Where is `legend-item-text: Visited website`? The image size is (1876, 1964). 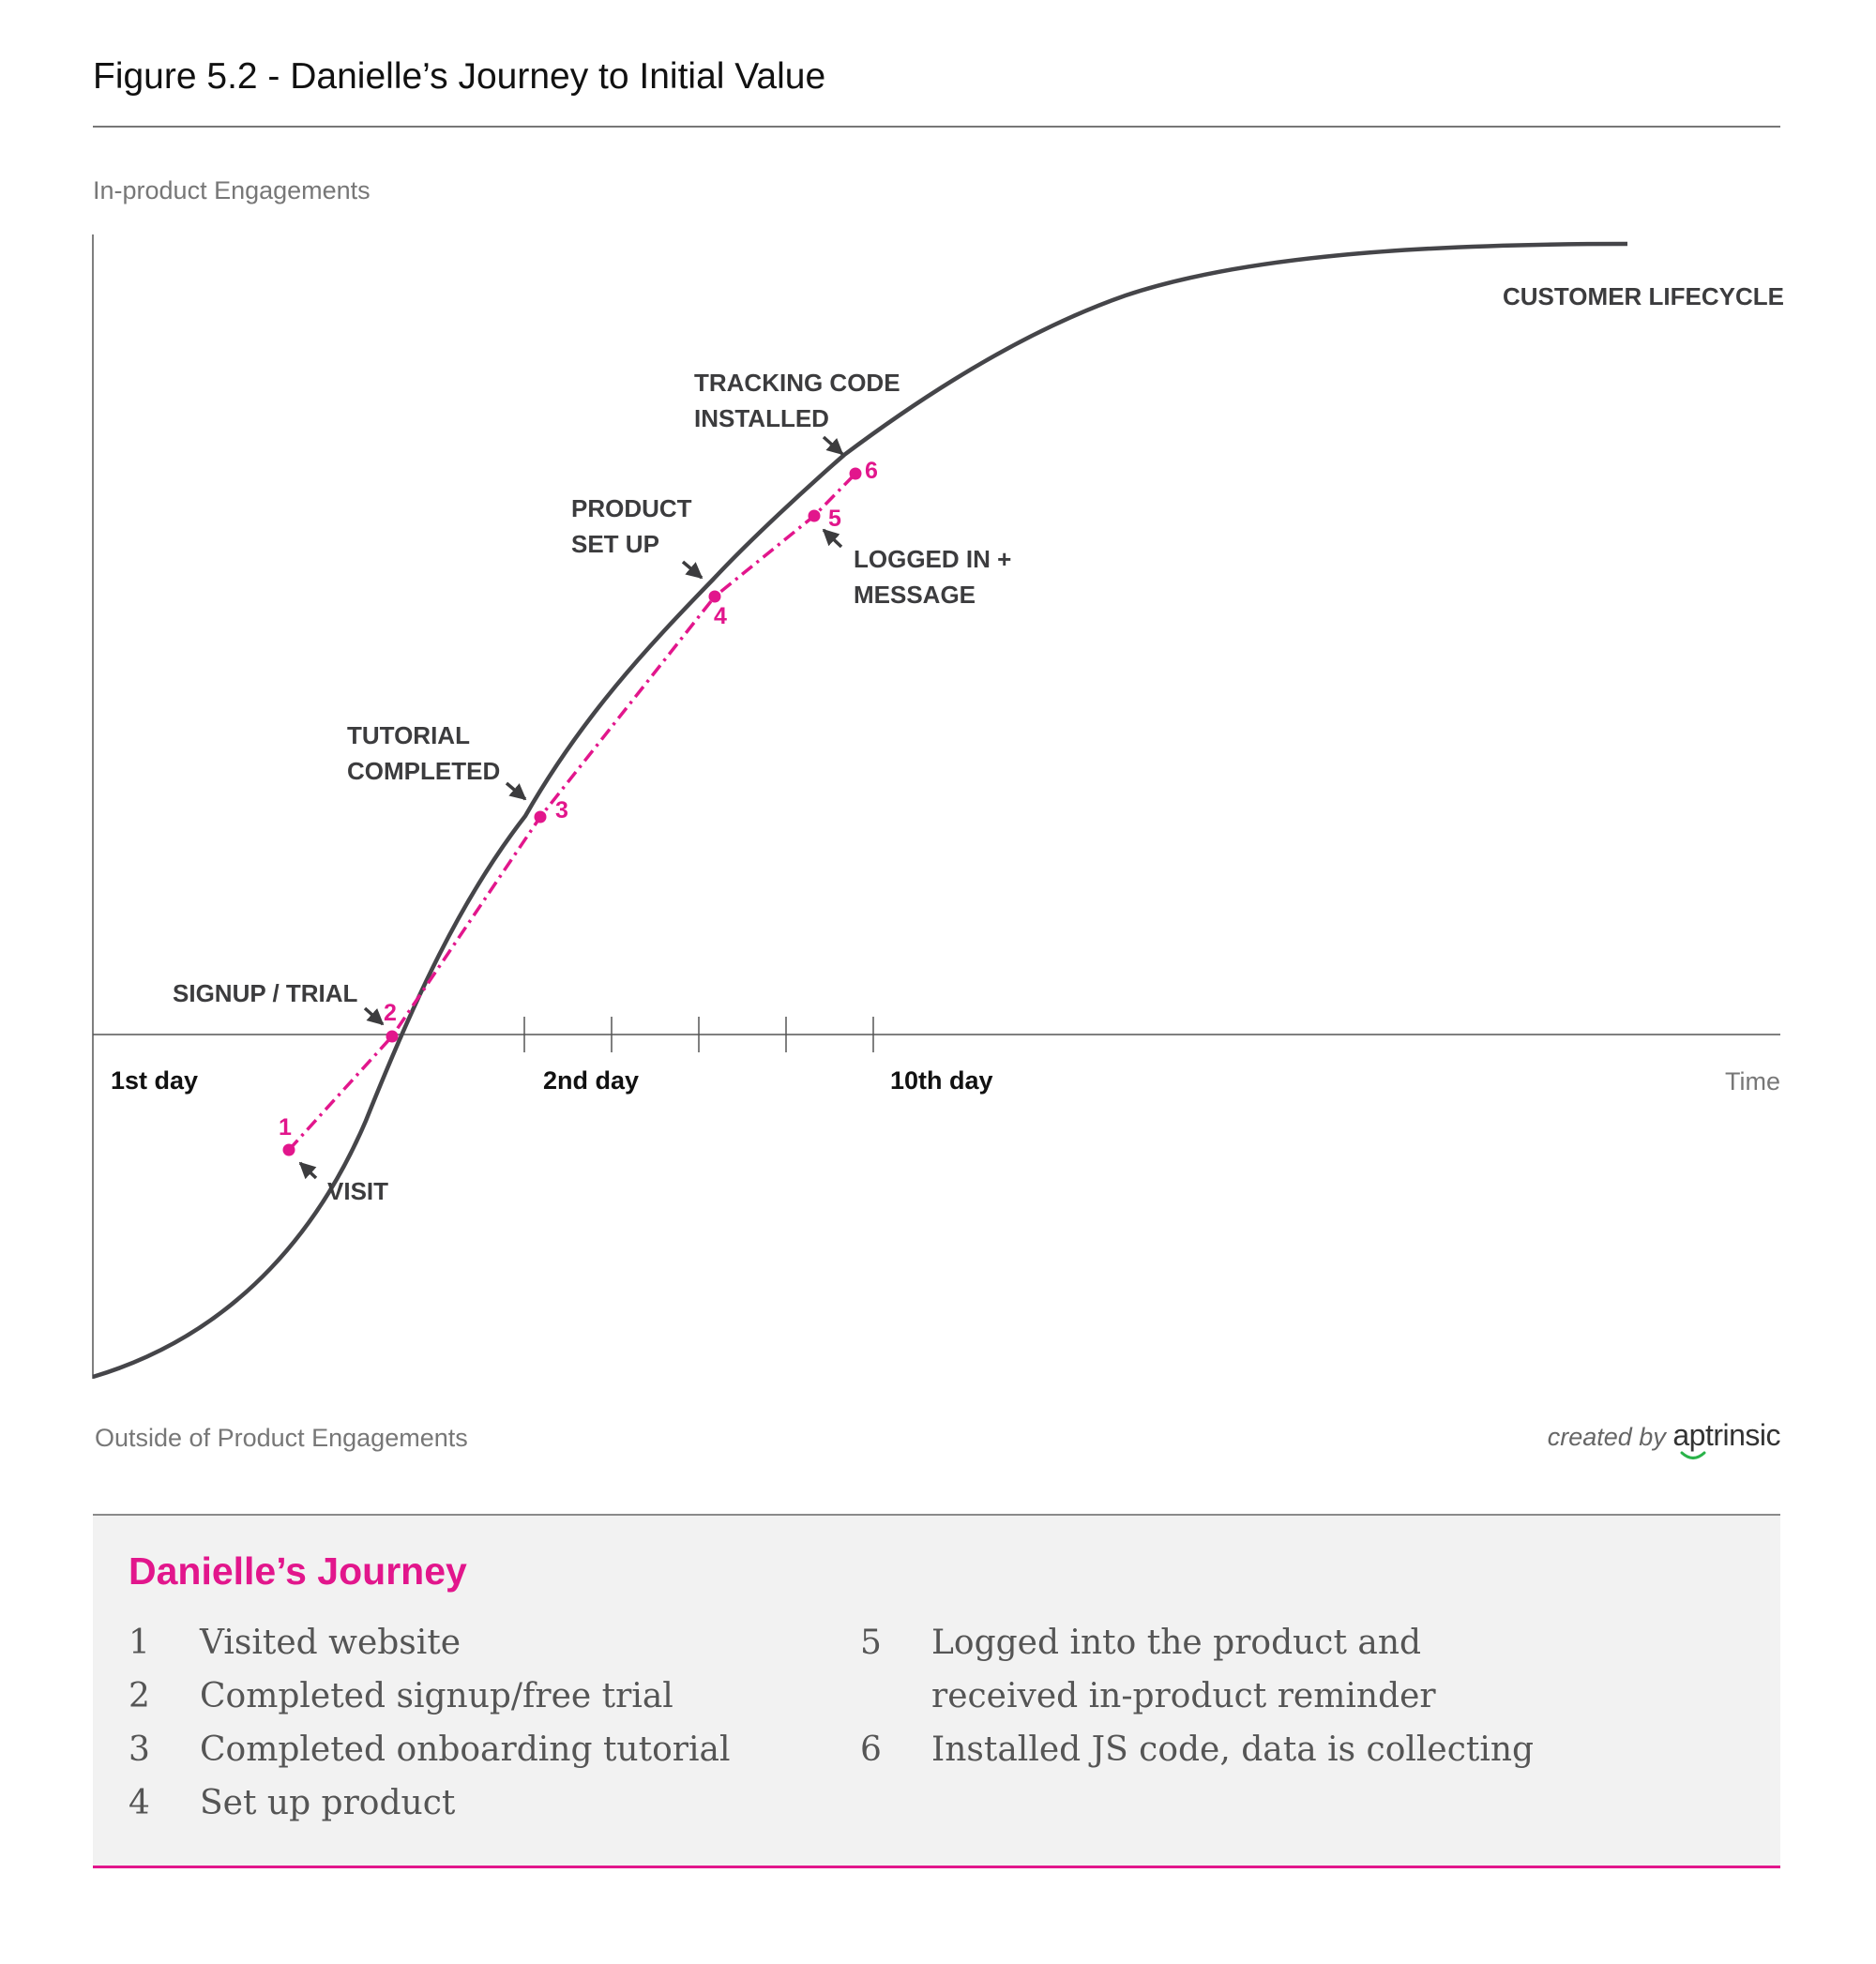
legend-item-text: Visited website is located at coordinates (330, 1643).